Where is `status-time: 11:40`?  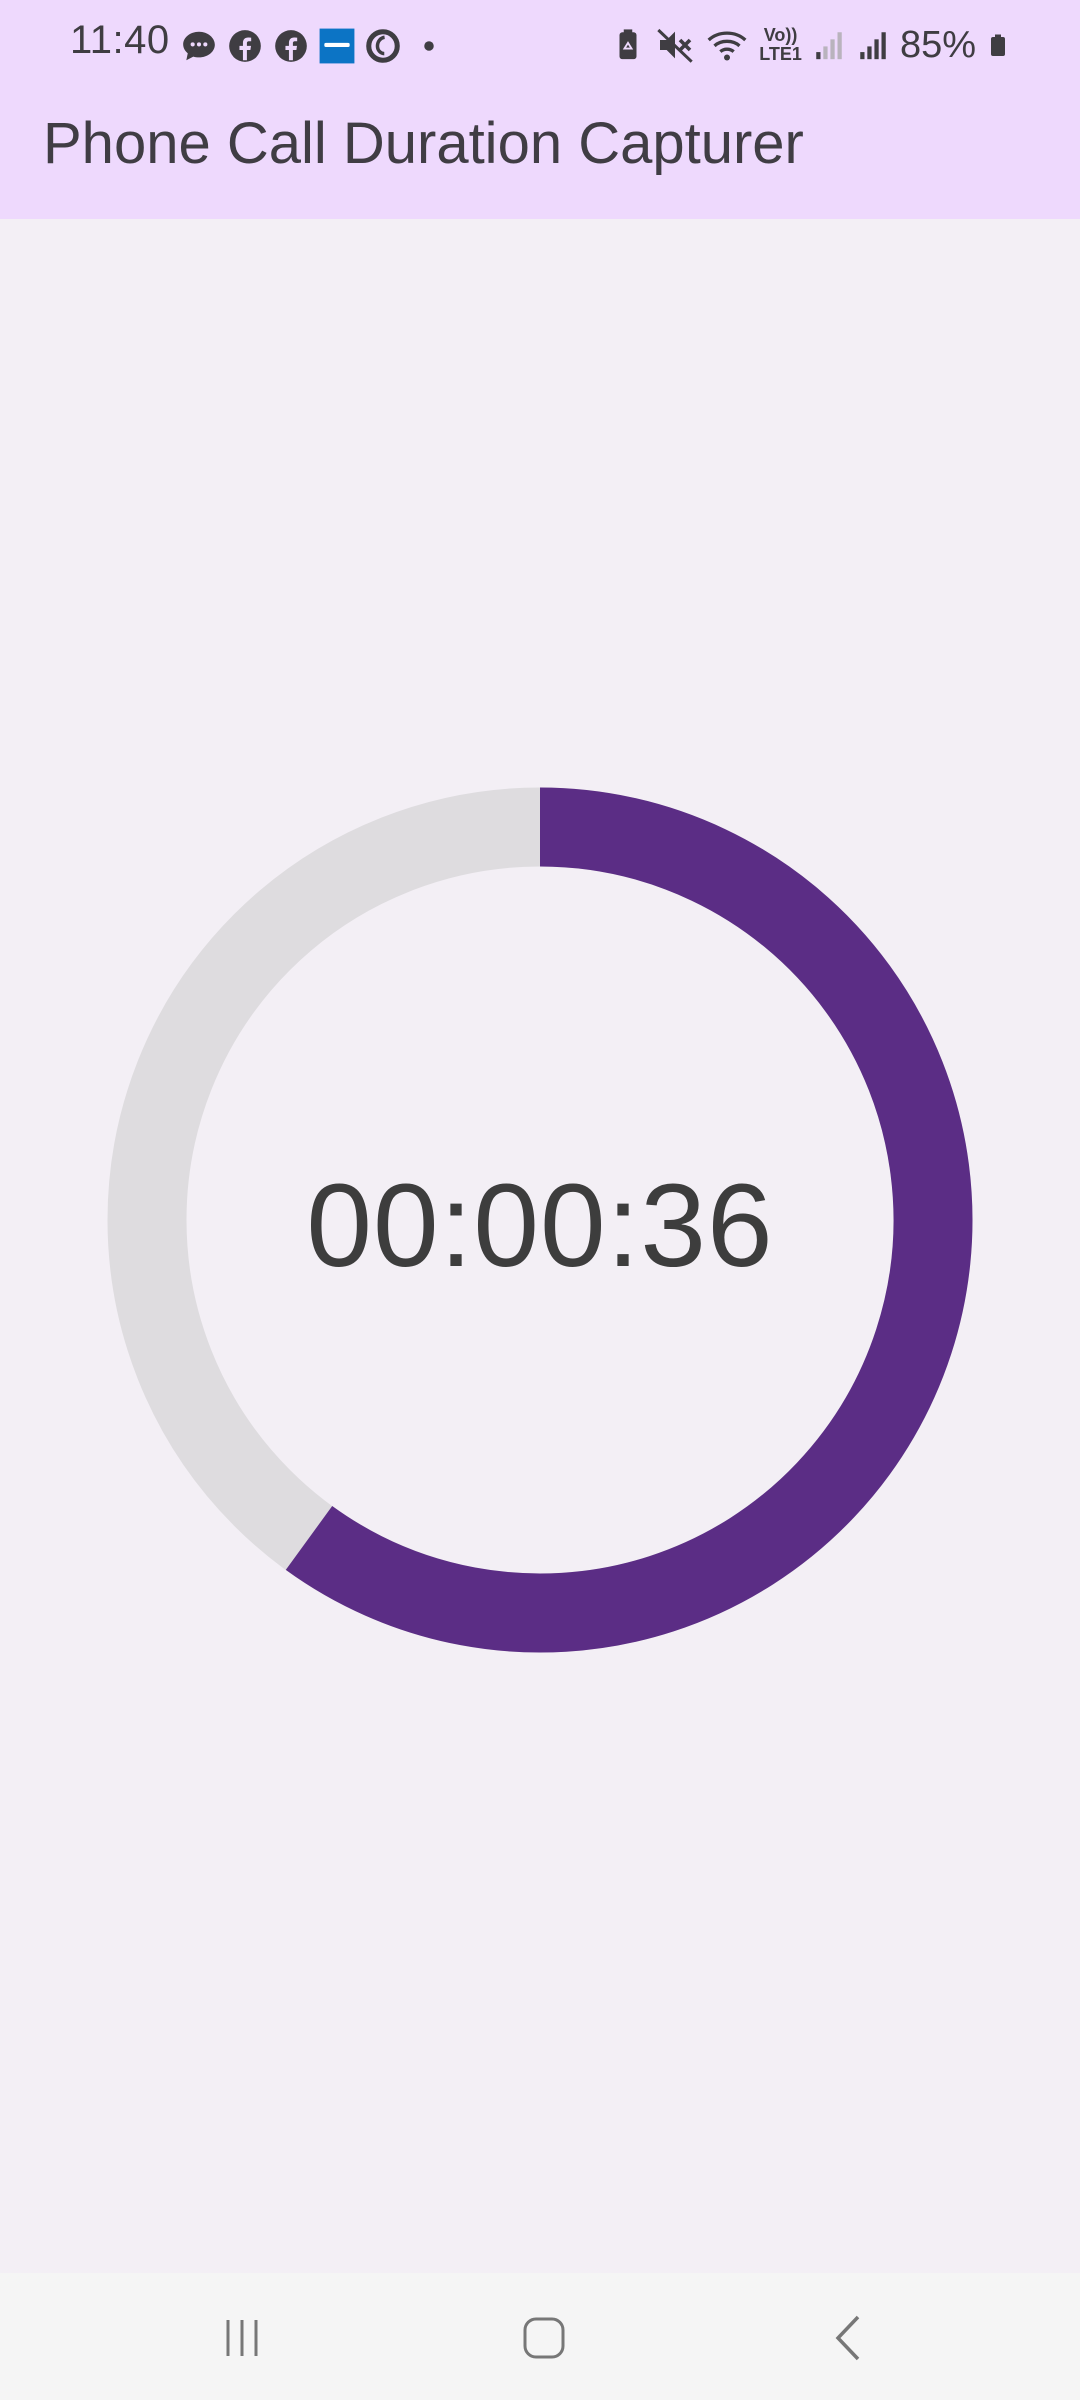 status-time: 11:40 is located at coordinates (120, 40).